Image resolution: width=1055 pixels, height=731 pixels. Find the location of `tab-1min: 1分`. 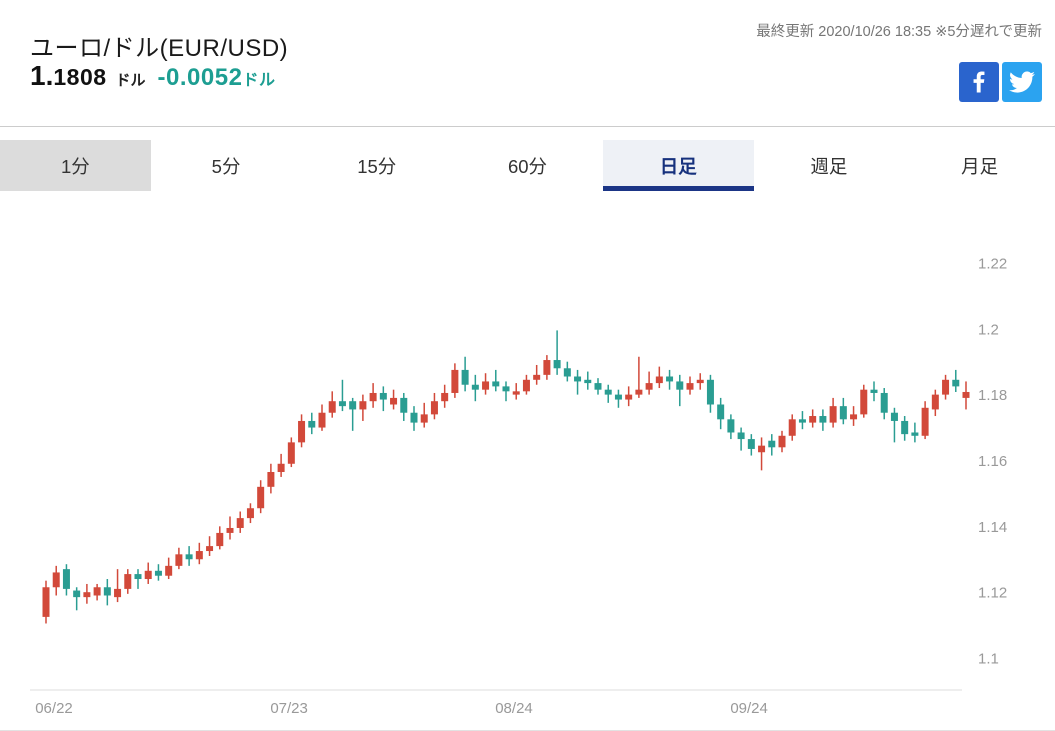

tab-1min: 1分 is located at coordinates (75, 165).